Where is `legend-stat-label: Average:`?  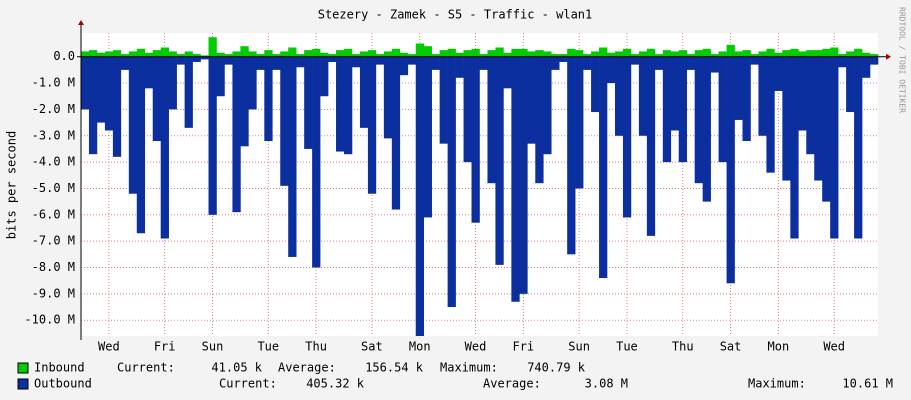
legend-stat-label: Average: is located at coordinates (512, 384).